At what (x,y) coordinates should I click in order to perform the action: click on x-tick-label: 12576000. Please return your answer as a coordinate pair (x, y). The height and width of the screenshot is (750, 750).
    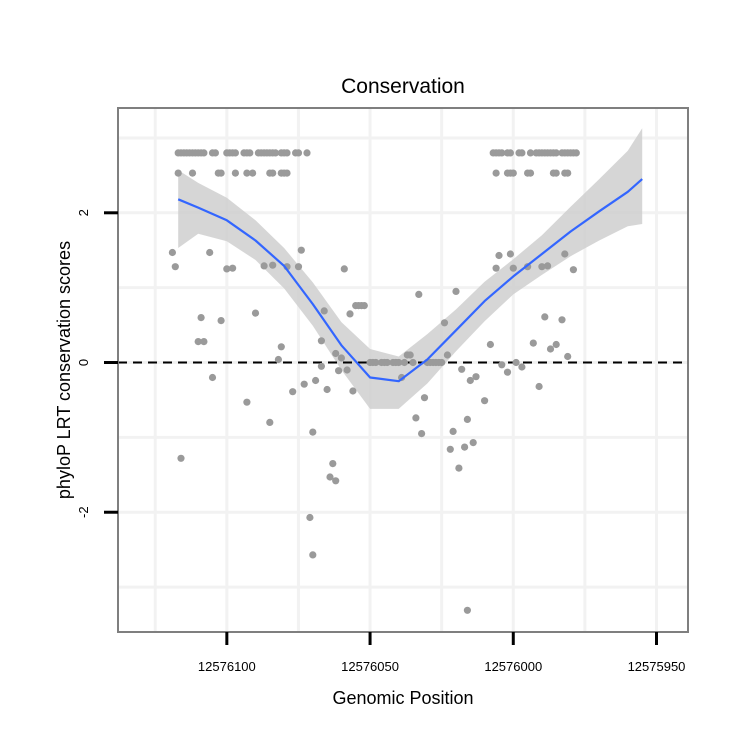
    Looking at the image, I should click on (513, 666).